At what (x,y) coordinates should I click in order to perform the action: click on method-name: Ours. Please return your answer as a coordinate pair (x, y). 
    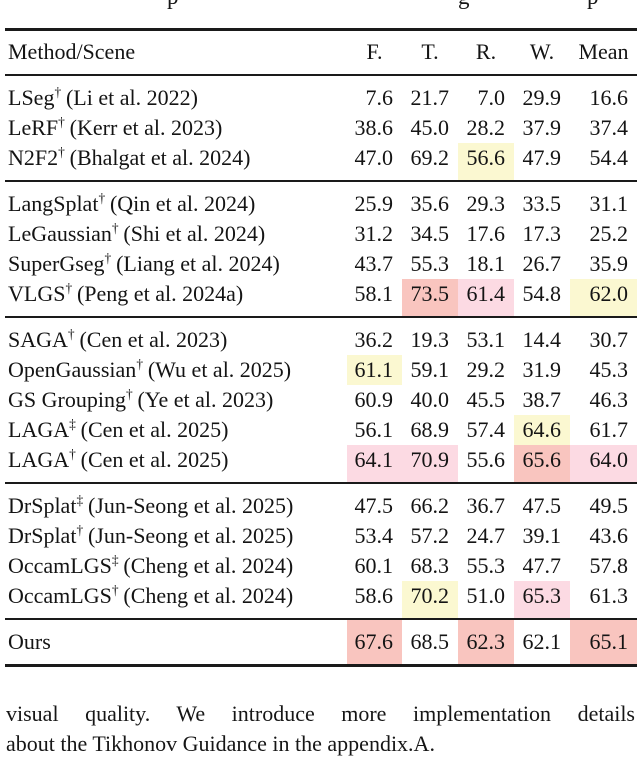
    Looking at the image, I should click on (29, 641).